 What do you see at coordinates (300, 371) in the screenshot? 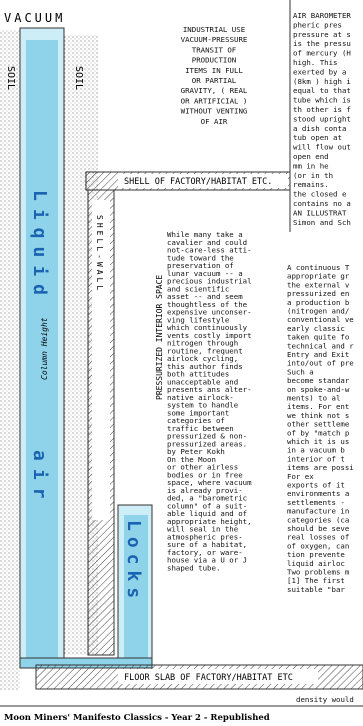
I see `text-line: Such a` at bounding box center [300, 371].